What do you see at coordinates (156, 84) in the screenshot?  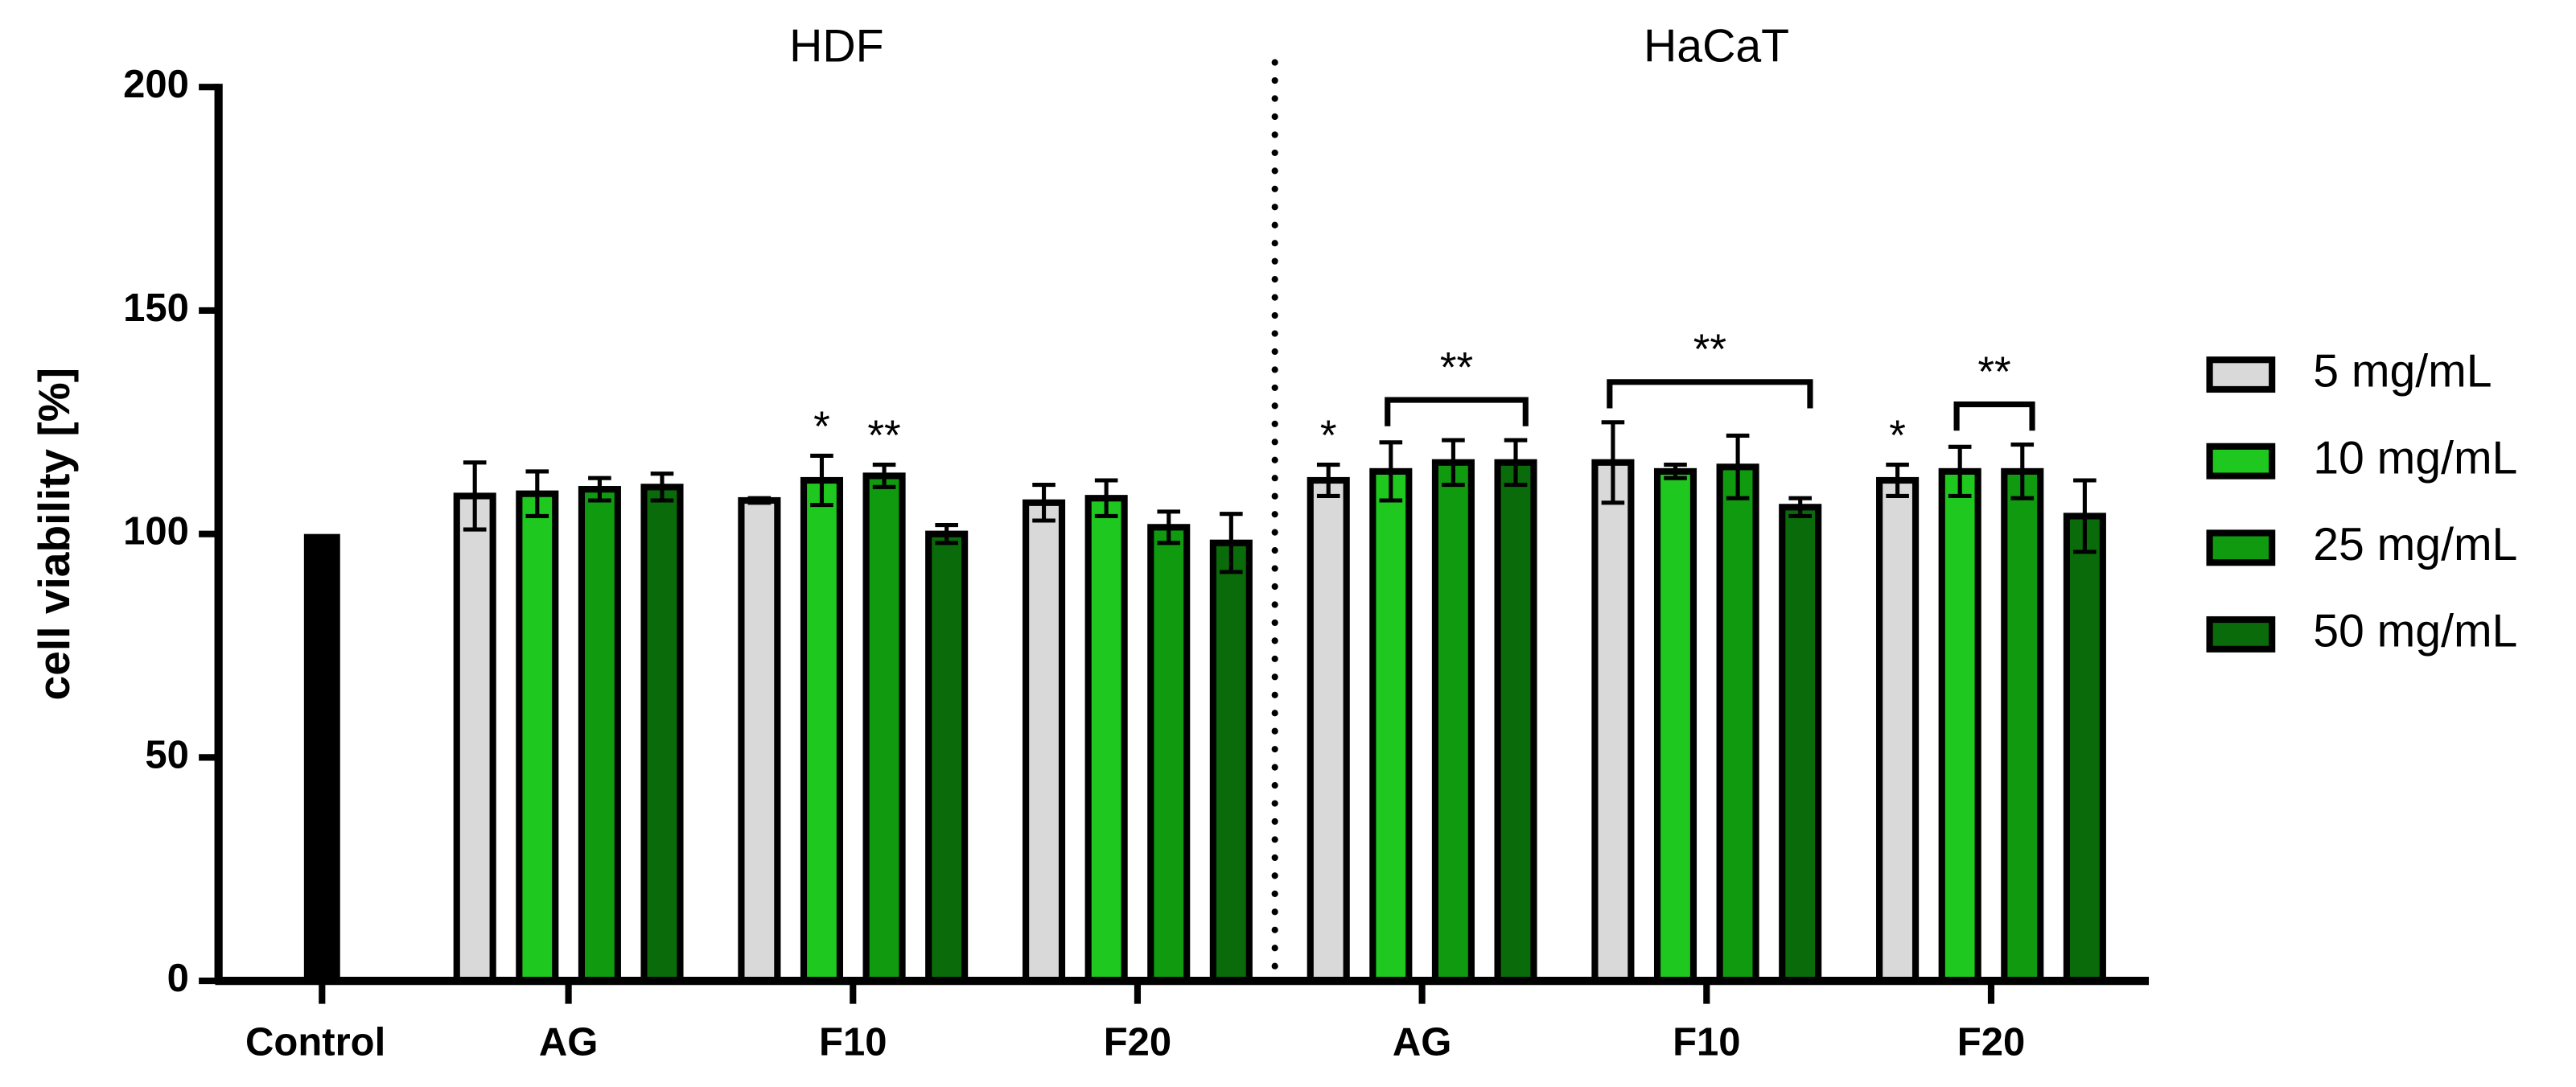 I see `y-tick-label: 200` at bounding box center [156, 84].